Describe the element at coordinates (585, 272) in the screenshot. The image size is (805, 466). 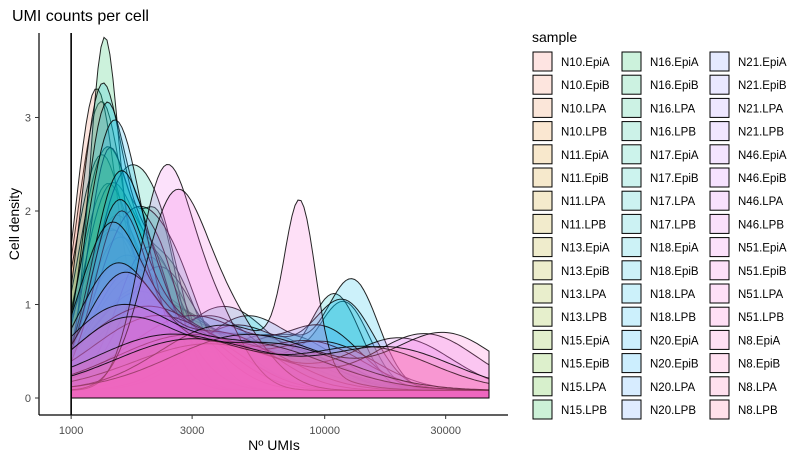
I see `legend-label: N13.EpiB` at that location.